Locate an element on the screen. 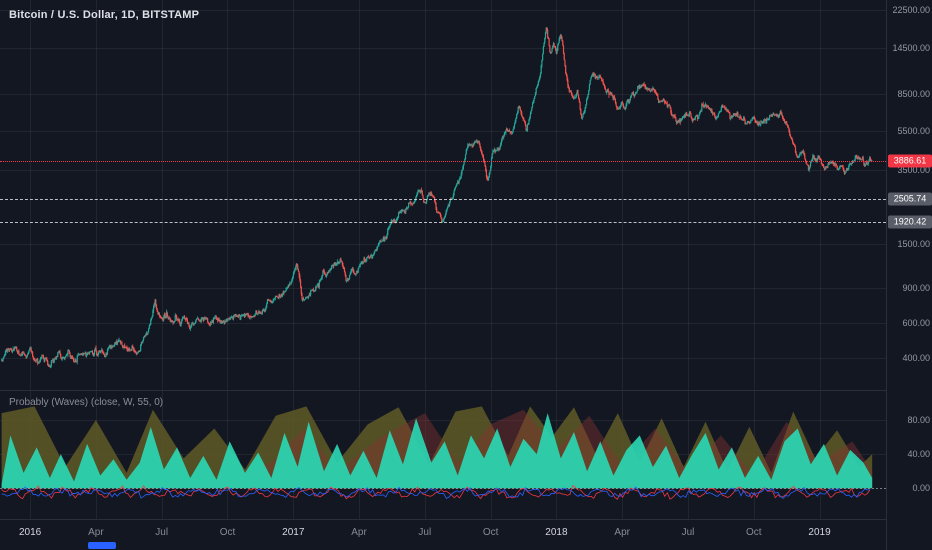 The width and height of the screenshot is (932, 550). pane-divider is located at coordinates (443, 390).